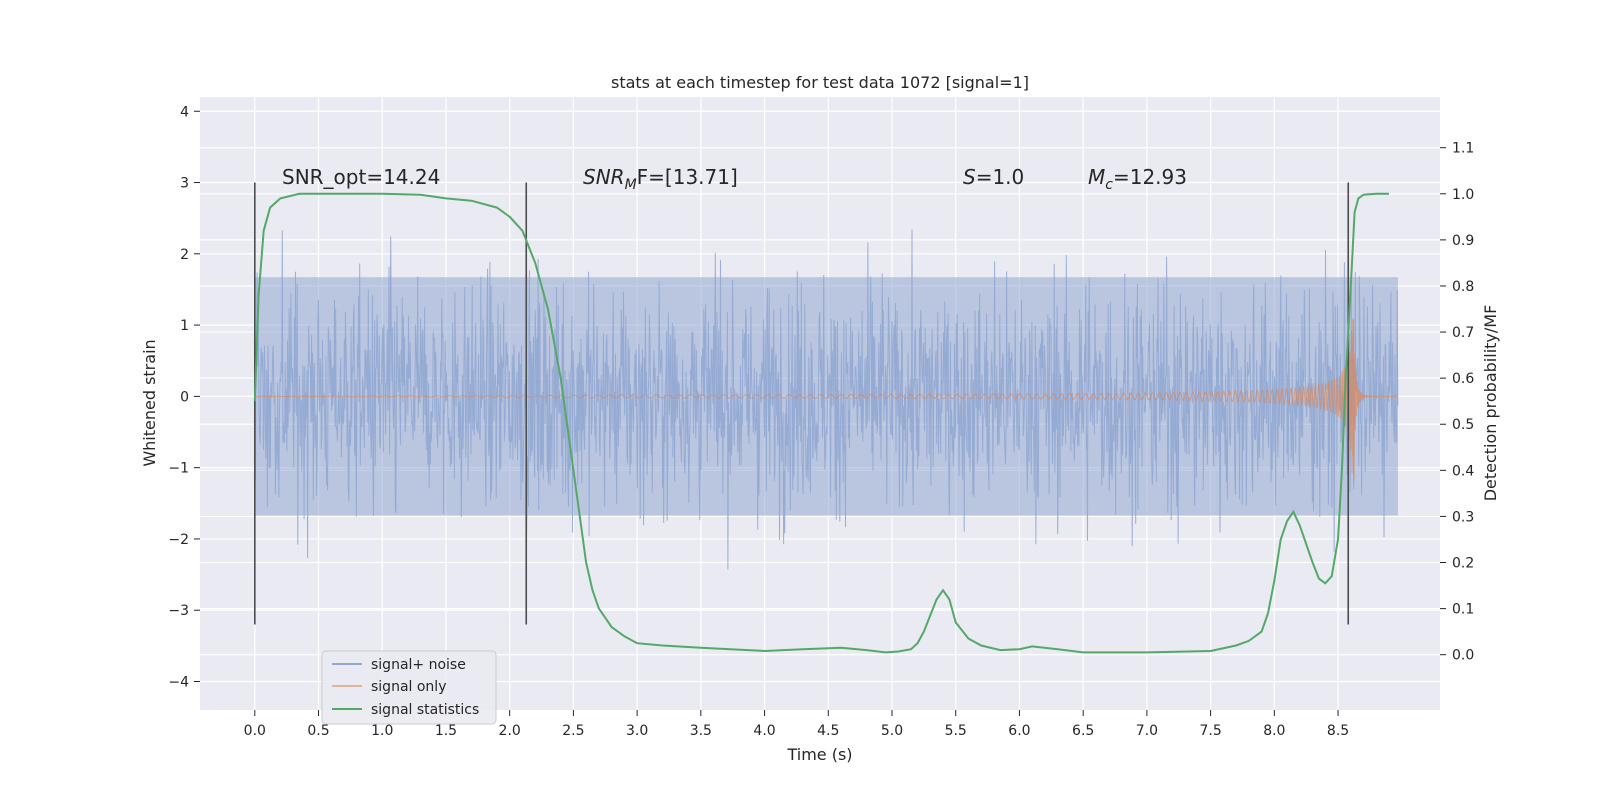 Image resolution: width=1600 pixels, height=800 pixels. What do you see at coordinates (892, 731) in the screenshot?
I see `x-tick-label: 5.0` at bounding box center [892, 731].